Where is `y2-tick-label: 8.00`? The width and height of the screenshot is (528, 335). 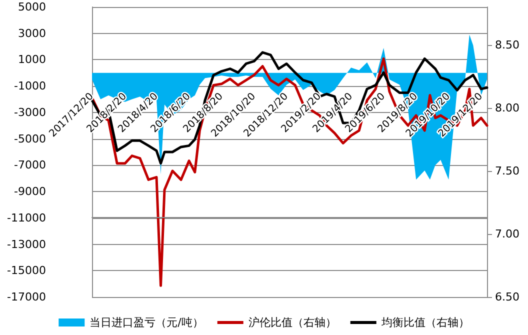
y2-tick-label: 8.00 is located at coordinates (507, 107).